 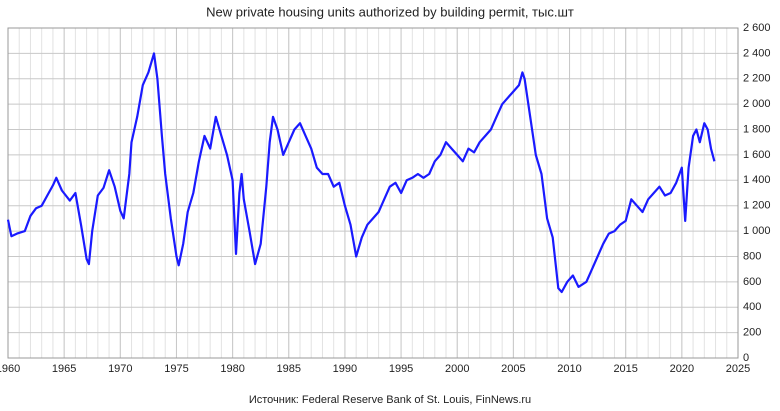 What do you see at coordinates (752, 256) in the screenshot?
I see `y-tick-label: 800` at bounding box center [752, 256].